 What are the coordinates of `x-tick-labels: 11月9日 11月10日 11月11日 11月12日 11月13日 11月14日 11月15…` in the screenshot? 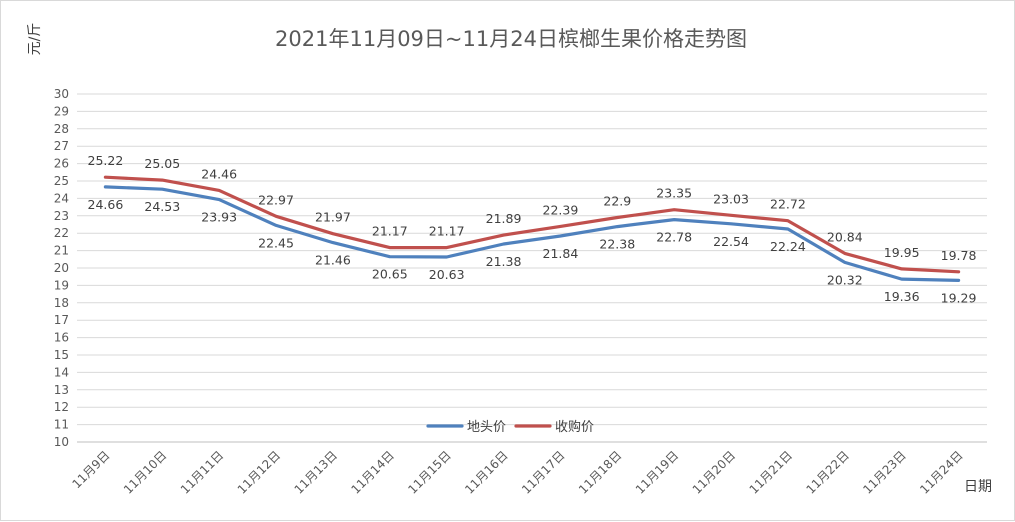 It's located at (517, 472).